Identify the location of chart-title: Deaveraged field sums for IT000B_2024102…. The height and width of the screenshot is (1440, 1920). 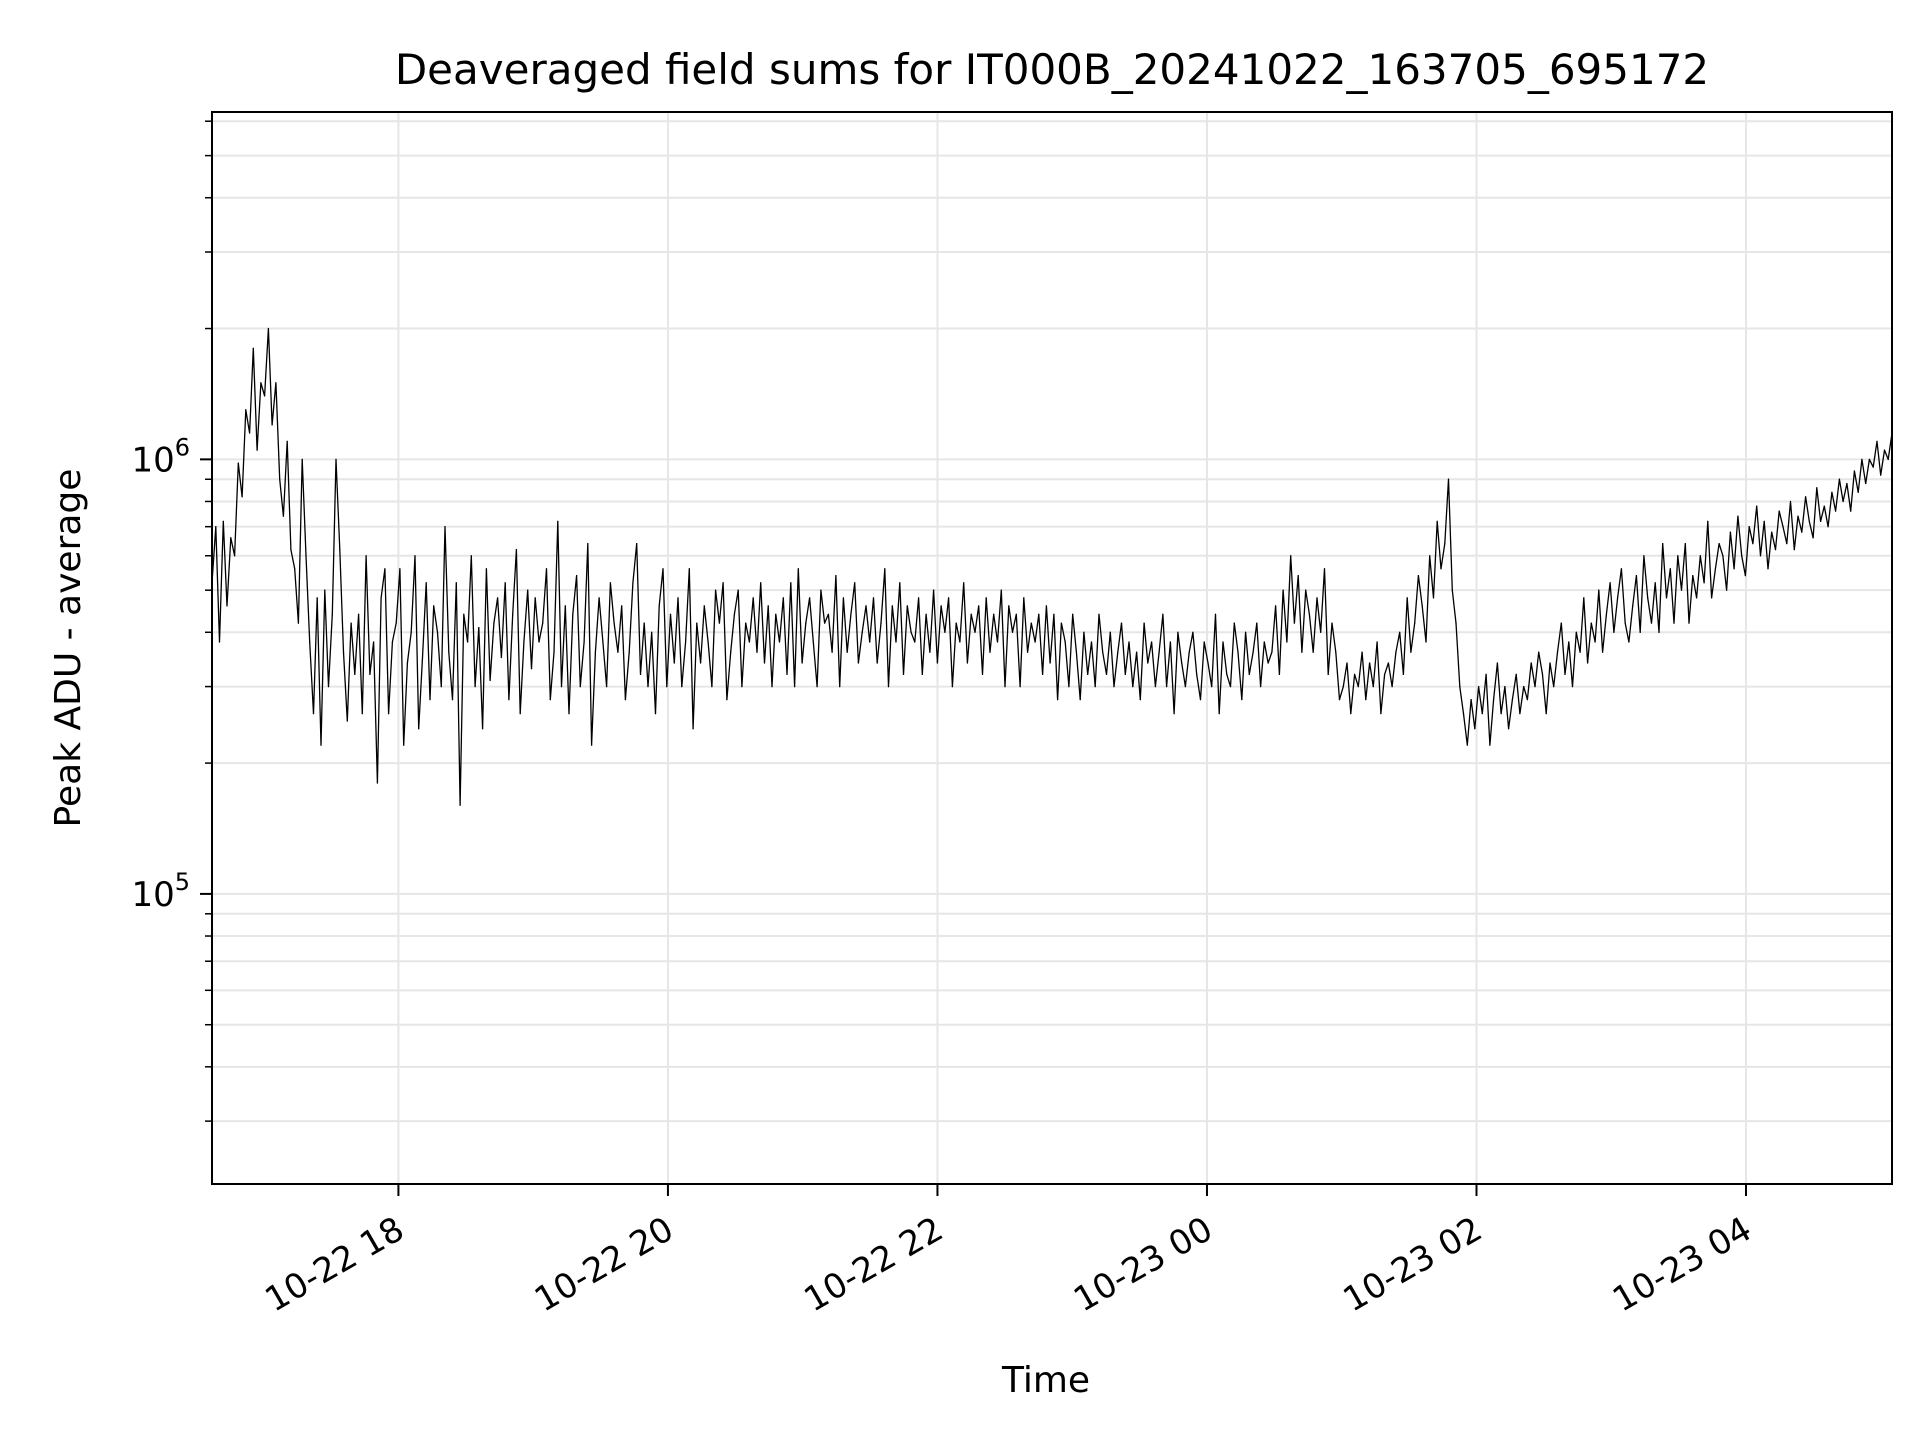
(1052, 69).